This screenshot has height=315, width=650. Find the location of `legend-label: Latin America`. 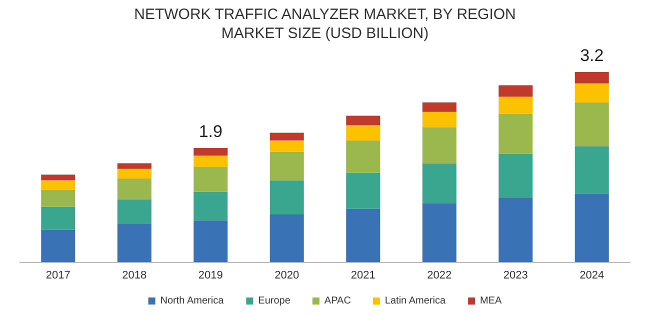

legend-label: Latin America is located at coordinates (415, 301).